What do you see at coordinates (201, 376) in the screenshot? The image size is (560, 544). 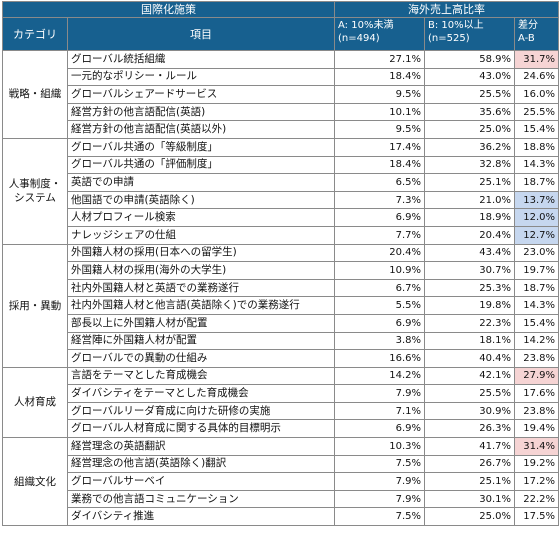 I see `item-cell: 言語をテーマとした育成機会` at bounding box center [201, 376].